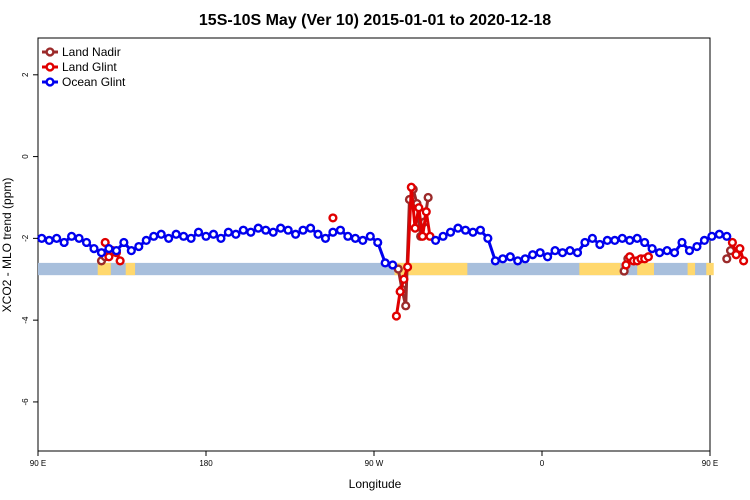 The width and height of the screenshot is (750, 500). I want to click on y-tick-label: -6, so click(25, 402).